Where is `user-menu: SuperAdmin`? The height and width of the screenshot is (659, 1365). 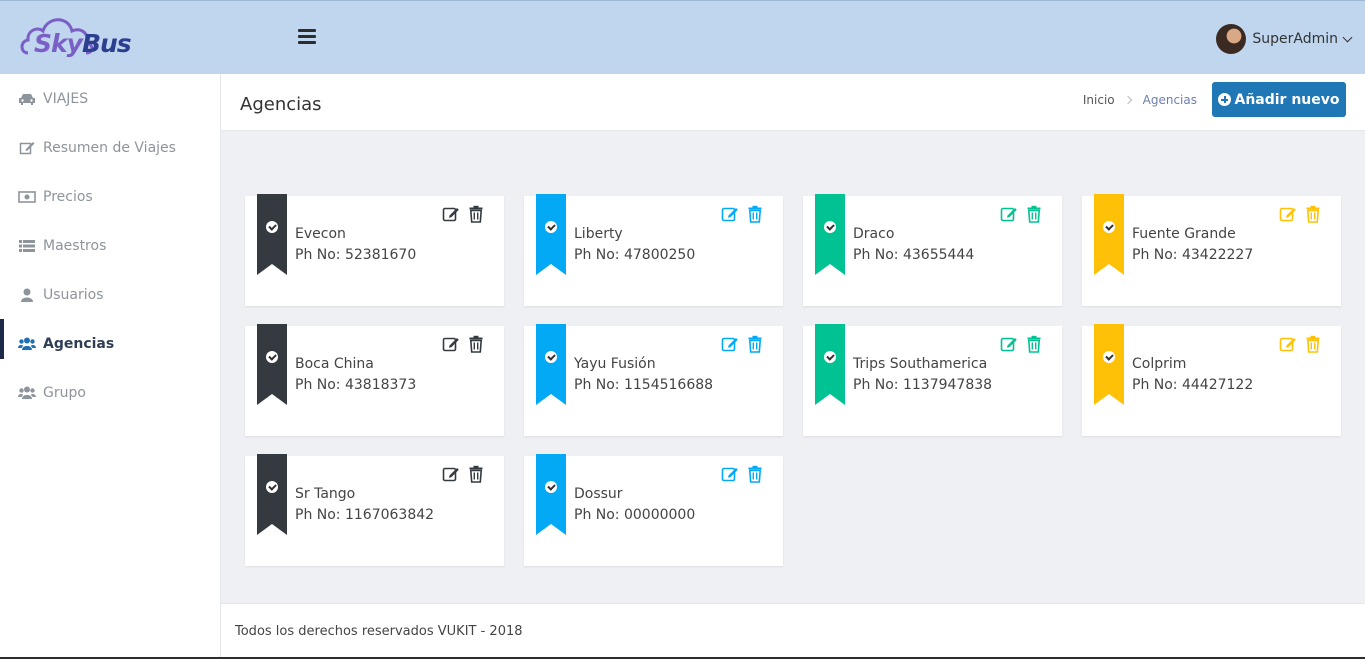 user-menu: SuperAdmin is located at coordinates (1284, 39).